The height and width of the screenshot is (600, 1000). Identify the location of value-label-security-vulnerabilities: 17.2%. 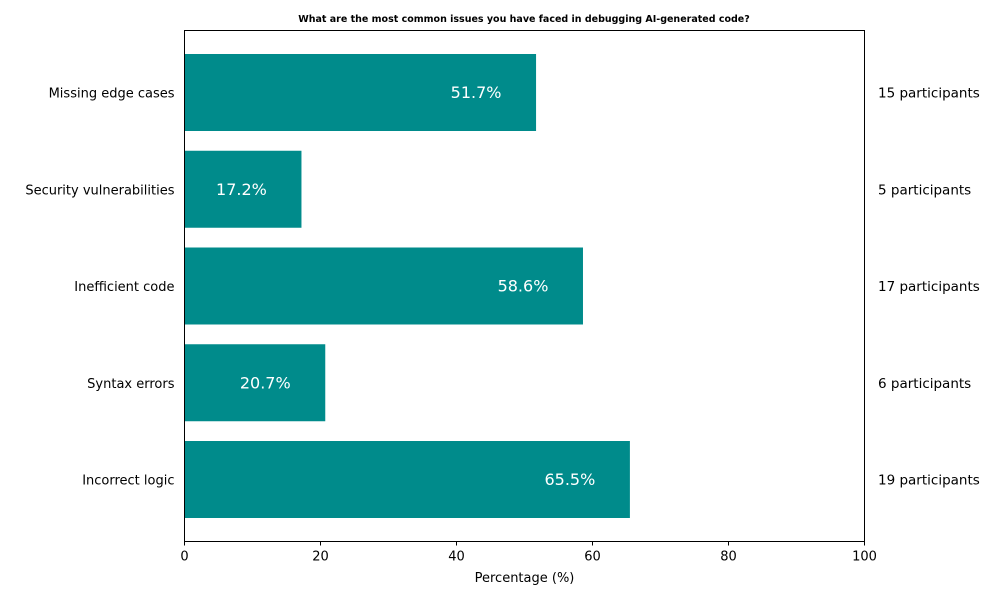
(241, 189).